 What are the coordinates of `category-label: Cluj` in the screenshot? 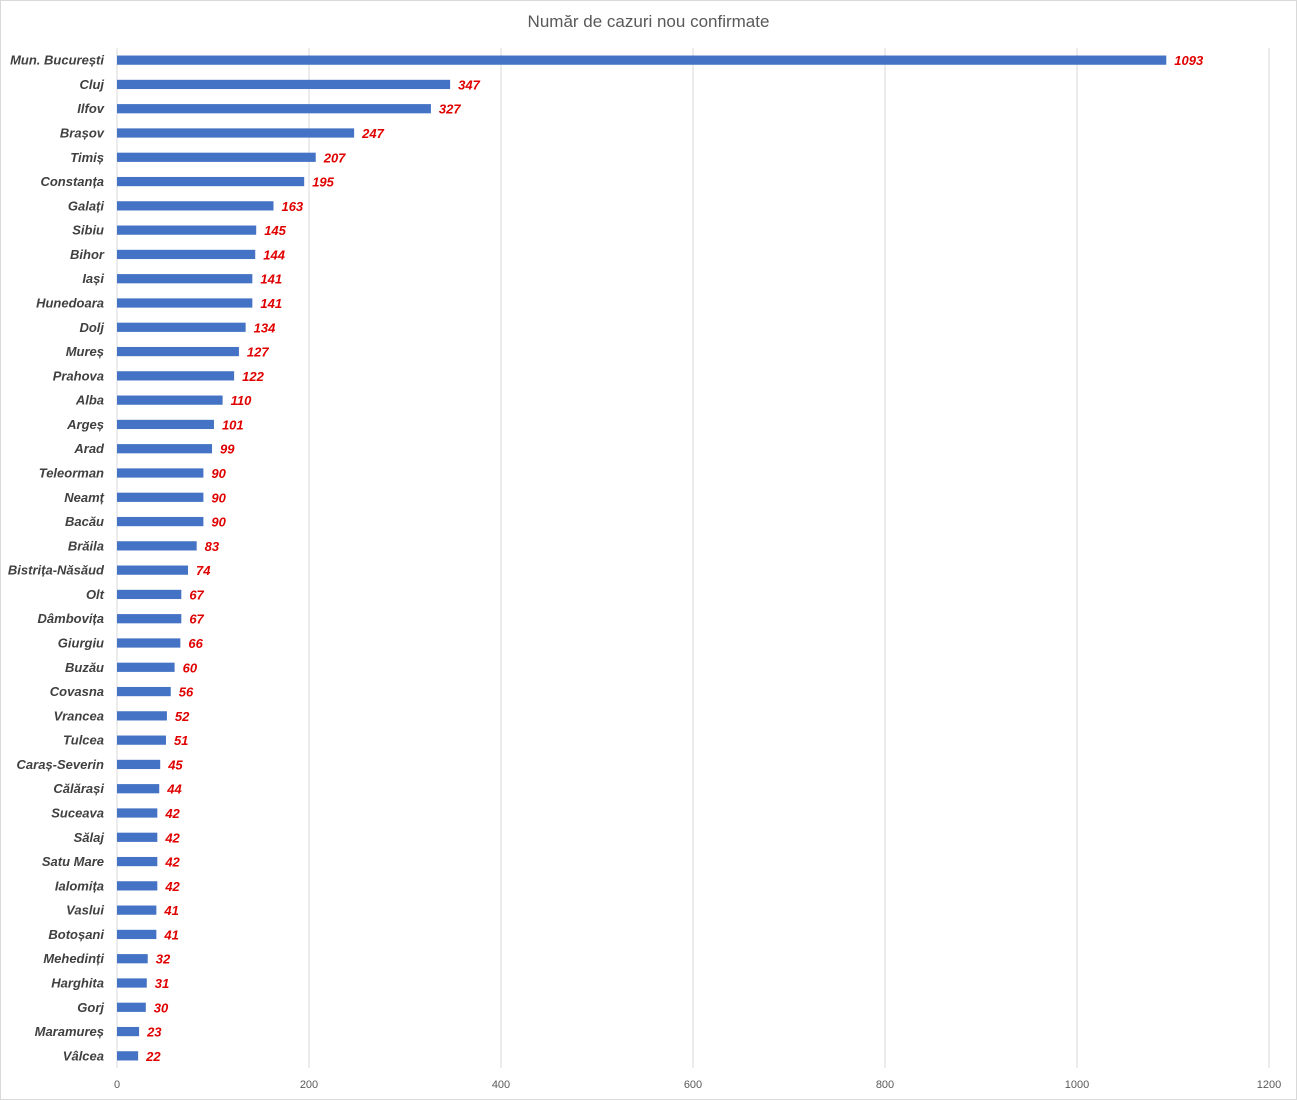 It's located at (91, 84).